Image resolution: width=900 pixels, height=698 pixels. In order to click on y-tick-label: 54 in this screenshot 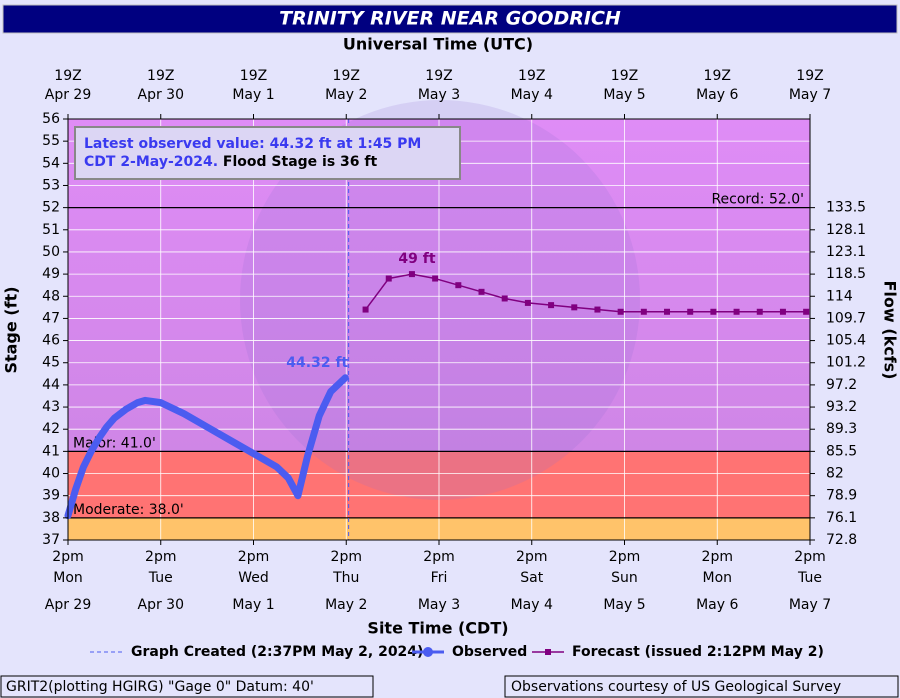, I will do `click(51, 163)`.